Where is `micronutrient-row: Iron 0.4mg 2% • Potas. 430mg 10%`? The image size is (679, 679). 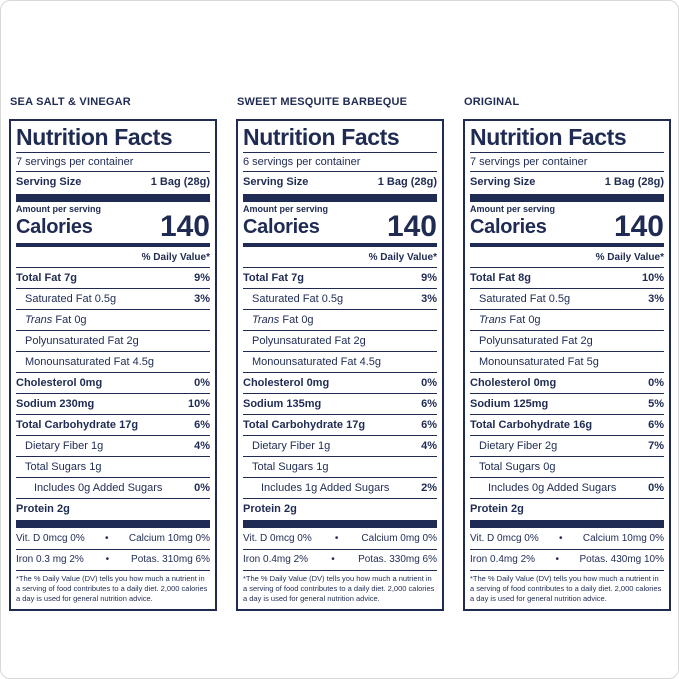 micronutrient-row: Iron 0.4mg 2% • Potas. 430mg 10% is located at coordinates (567, 559).